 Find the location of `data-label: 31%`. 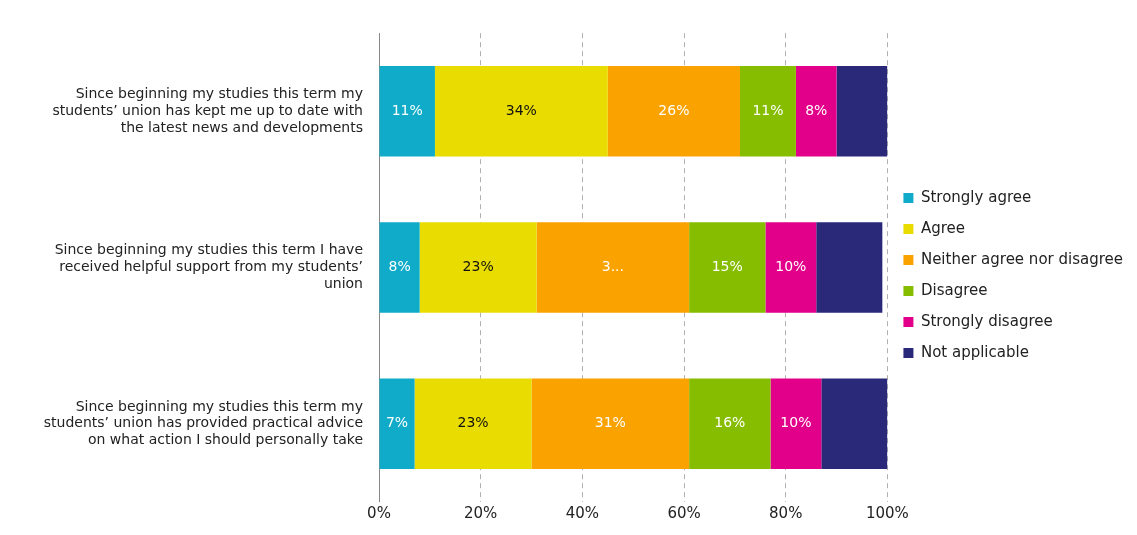

data-label: 31% is located at coordinates (610, 422).